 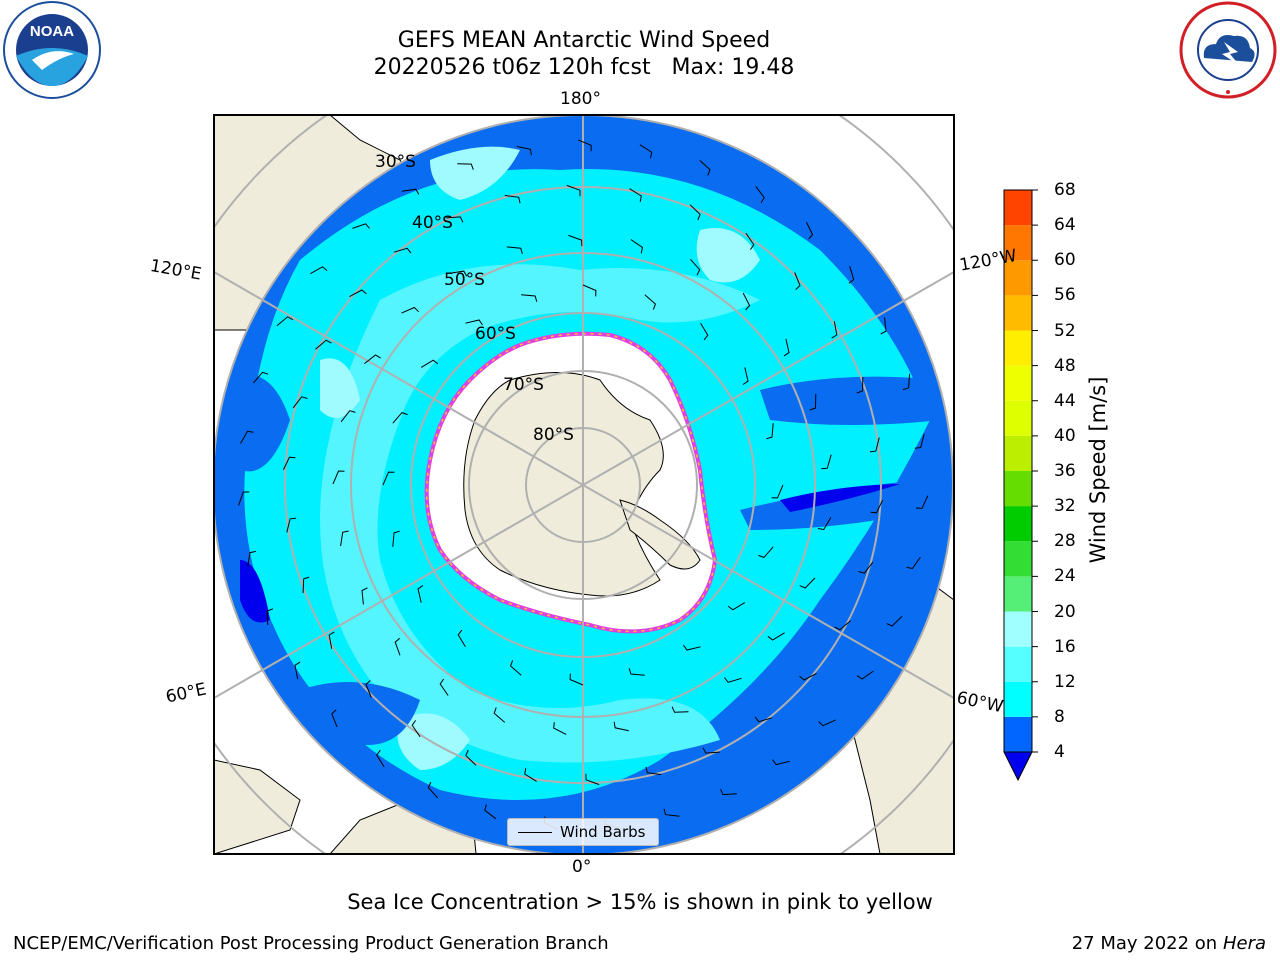 What do you see at coordinates (399, 591) in the screenshot?
I see `meridian-60e` at bounding box center [399, 591].